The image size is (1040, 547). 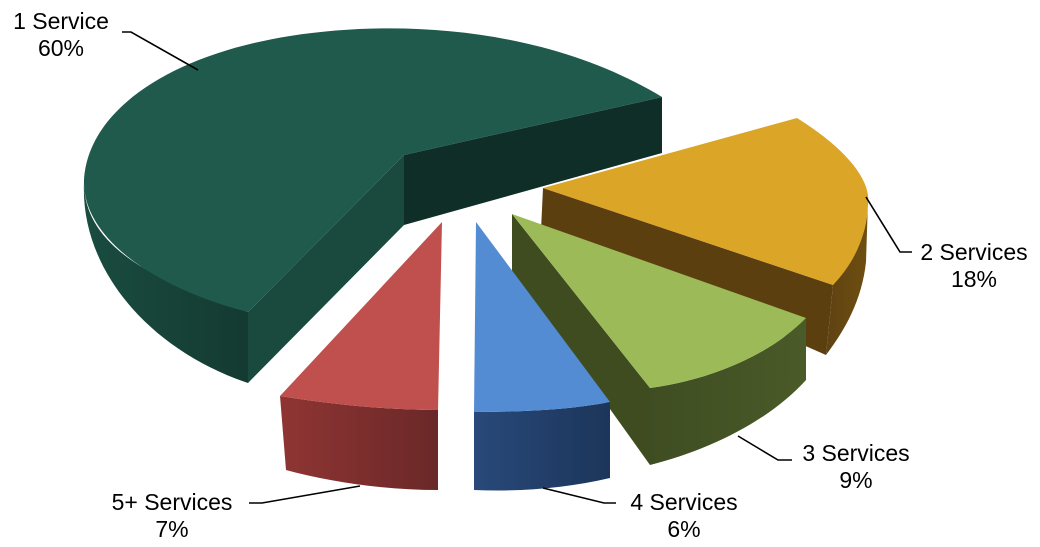 What do you see at coordinates (359, 443) in the screenshot?
I see `slice-5plus-services-side` at bounding box center [359, 443].